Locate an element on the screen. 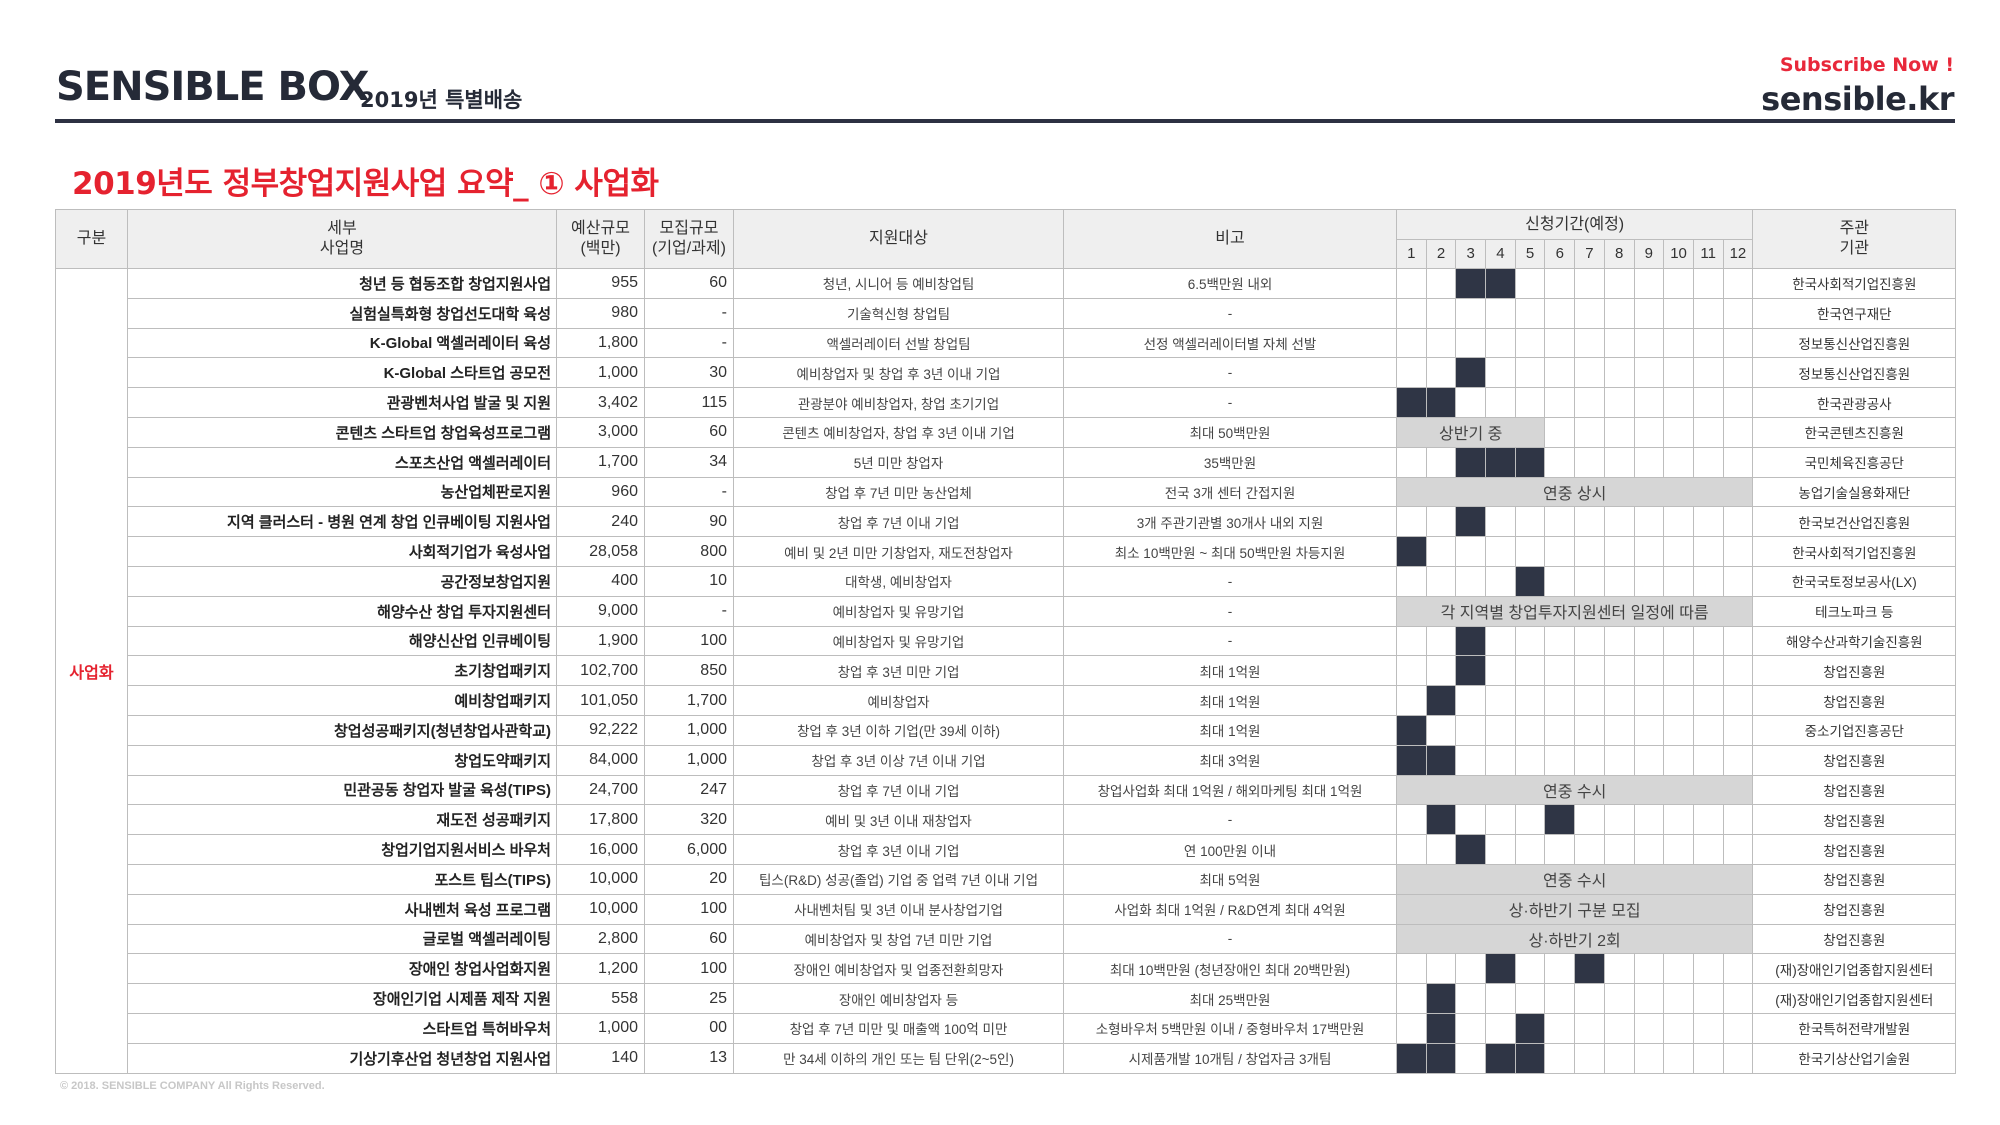 The height and width of the screenshot is (1125, 2000). target-cell: 장애인 예비창업자 및 업종전환희망자 is located at coordinates (898, 969).